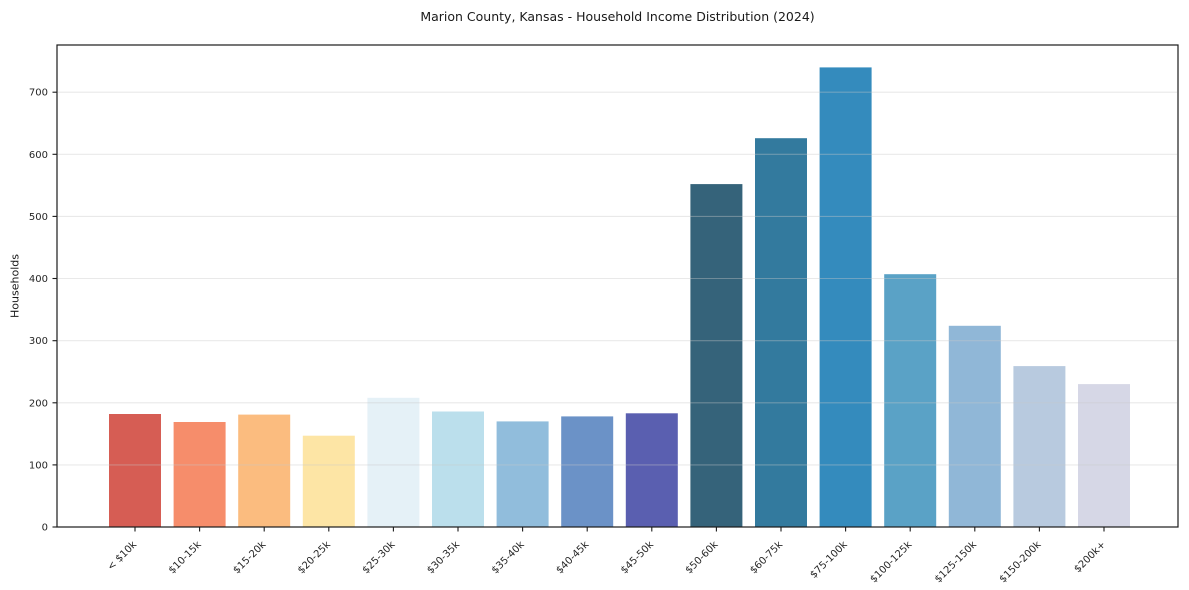  What do you see at coordinates (45, 528) in the screenshot?
I see `y-tick-label: 0` at bounding box center [45, 528].